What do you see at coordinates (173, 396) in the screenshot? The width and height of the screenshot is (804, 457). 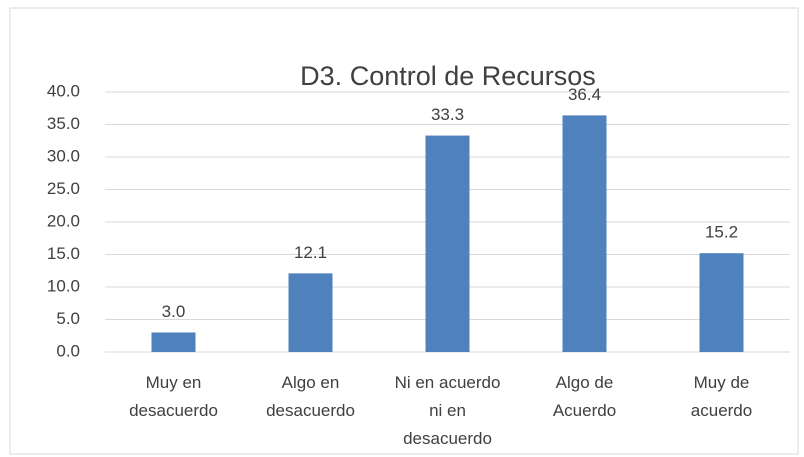 I see `x-tick-label: Muy en desacuerdo` at bounding box center [173, 396].